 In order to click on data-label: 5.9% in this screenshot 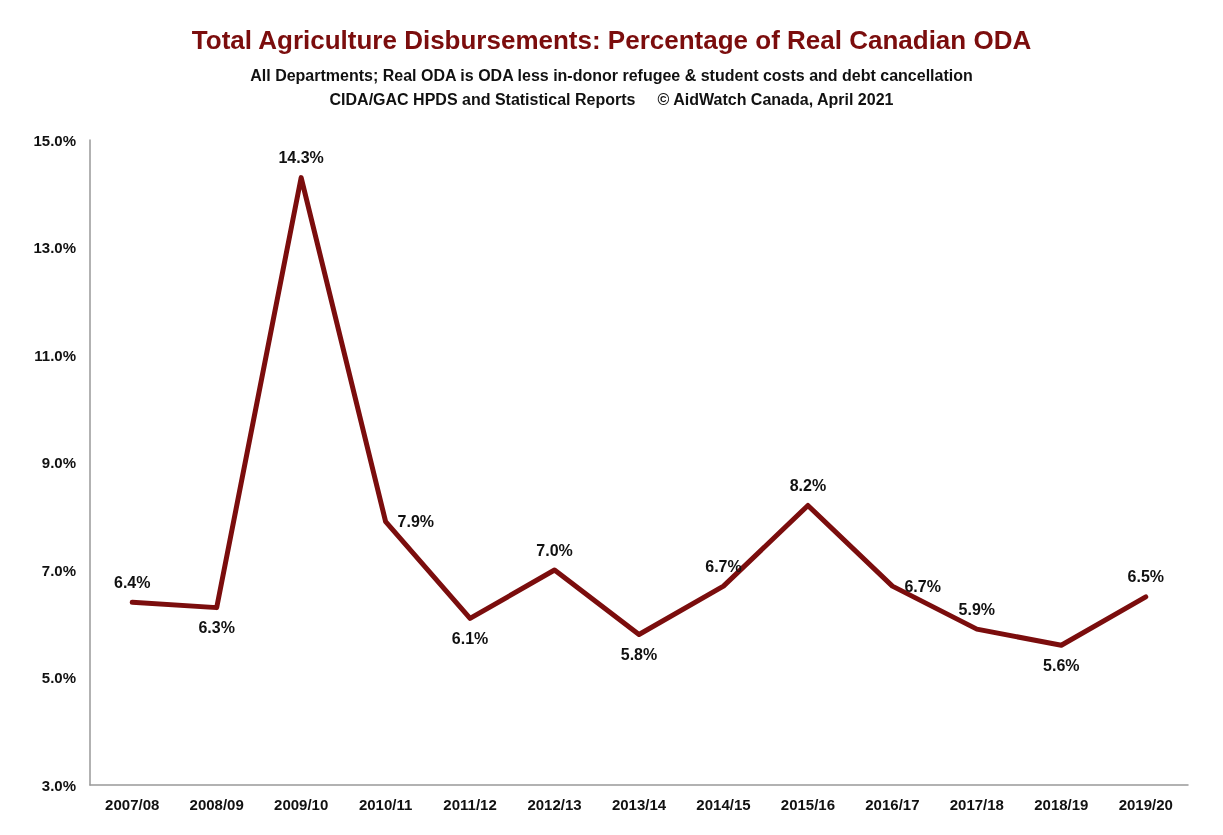, I will do `click(977, 609)`.